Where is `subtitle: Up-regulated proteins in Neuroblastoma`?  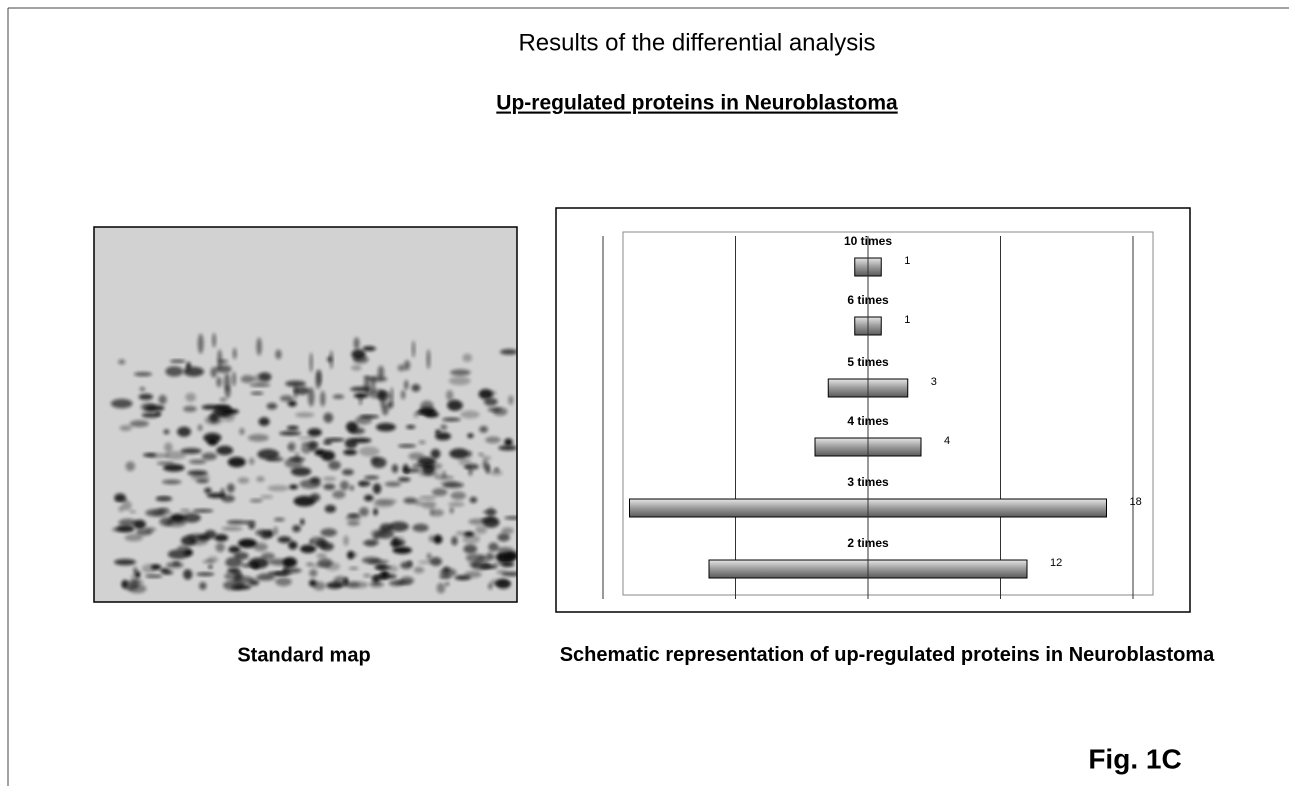 subtitle: Up-regulated proteins in Neuroblastoma is located at coordinates (697, 103).